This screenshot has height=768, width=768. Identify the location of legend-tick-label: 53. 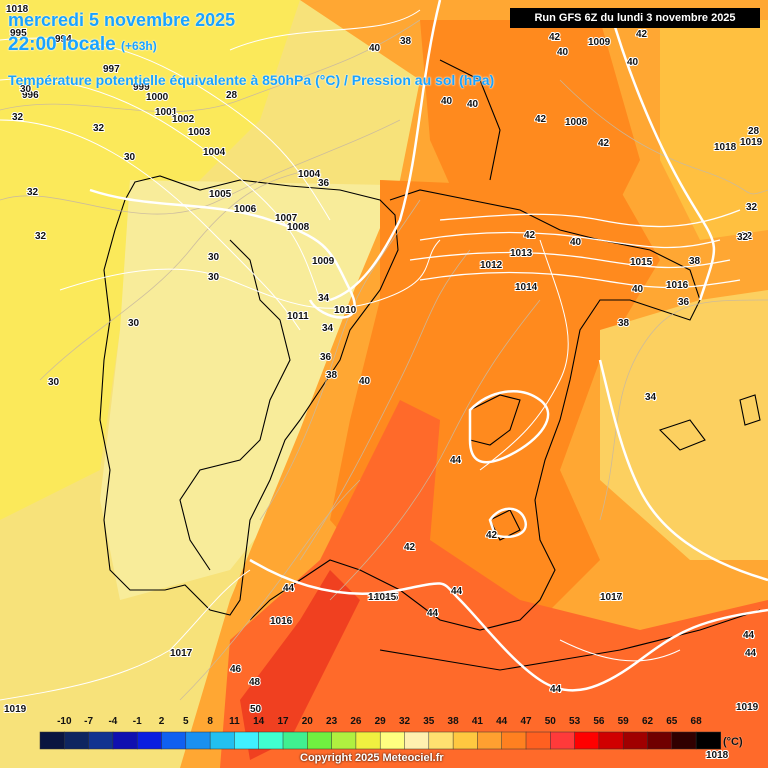
(575, 721).